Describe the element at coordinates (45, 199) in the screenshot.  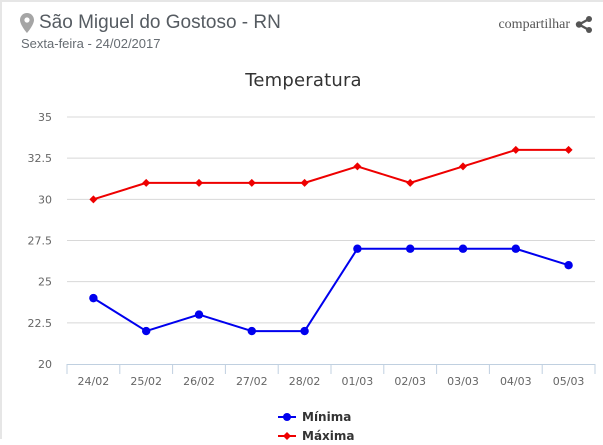
I see `y-tick-label: 30` at that location.